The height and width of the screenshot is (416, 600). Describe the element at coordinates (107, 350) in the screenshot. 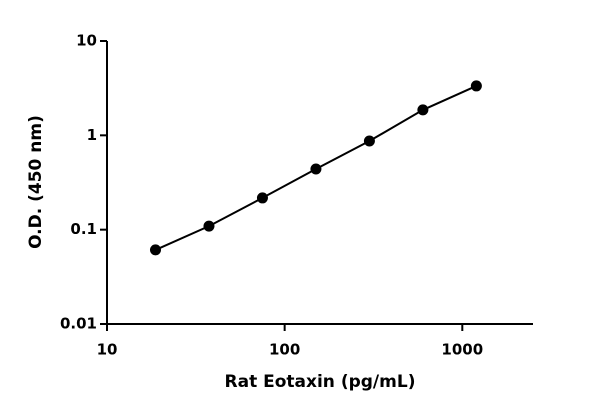

I see `x-tick-label: 10` at that location.